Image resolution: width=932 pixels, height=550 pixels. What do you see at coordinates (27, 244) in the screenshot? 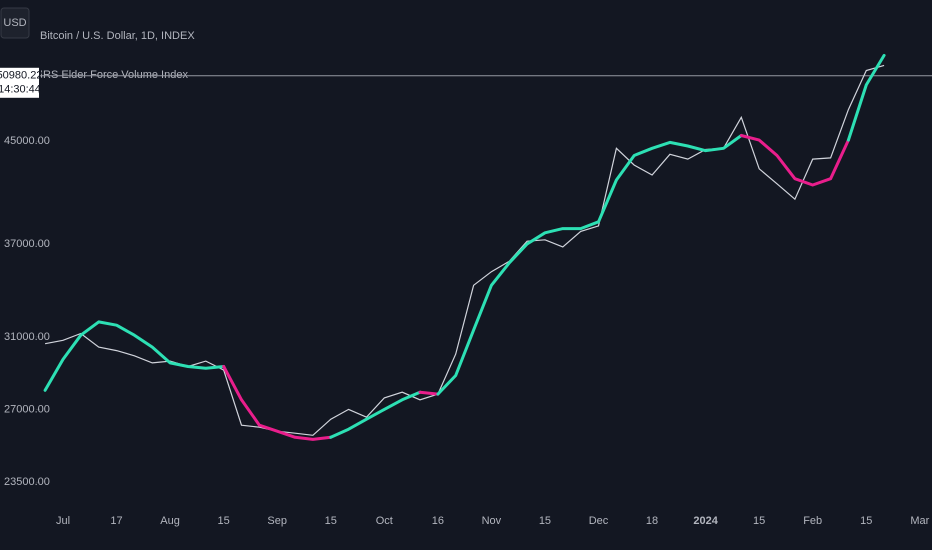
I see `y-tick-label: 37000.00` at bounding box center [27, 244].